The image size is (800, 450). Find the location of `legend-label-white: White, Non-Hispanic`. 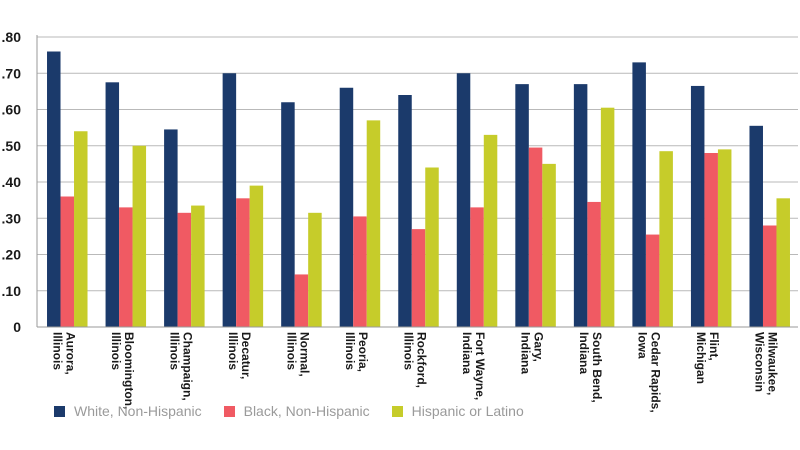

legend-label-white: White, Non-Hispanic is located at coordinates (138, 411).